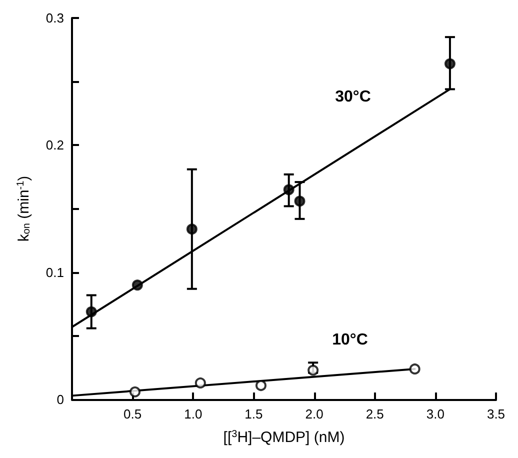 This screenshot has width=518, height=458. Describe the element at coordinates (193, 414) in the screenshot. I see `x-tick-label: 1.0` at that location.